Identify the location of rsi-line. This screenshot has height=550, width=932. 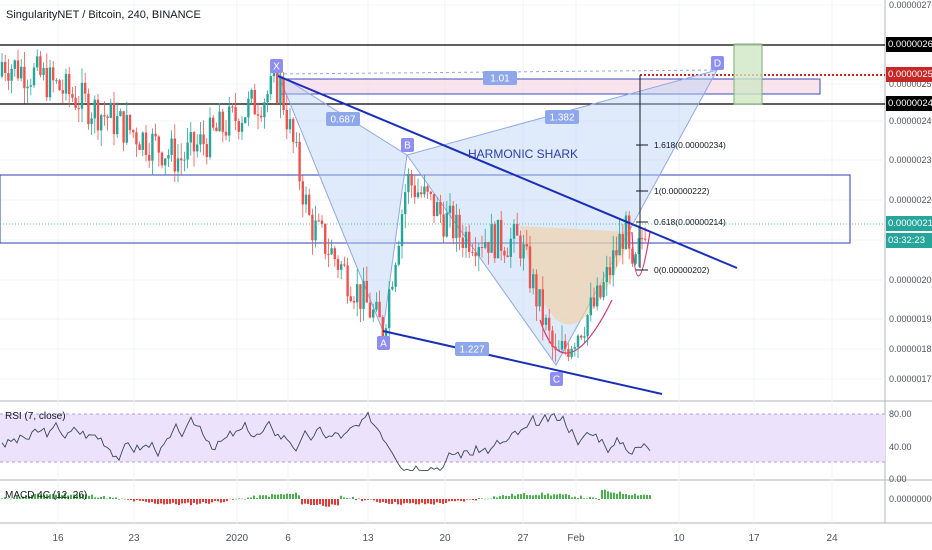
(326, 441).